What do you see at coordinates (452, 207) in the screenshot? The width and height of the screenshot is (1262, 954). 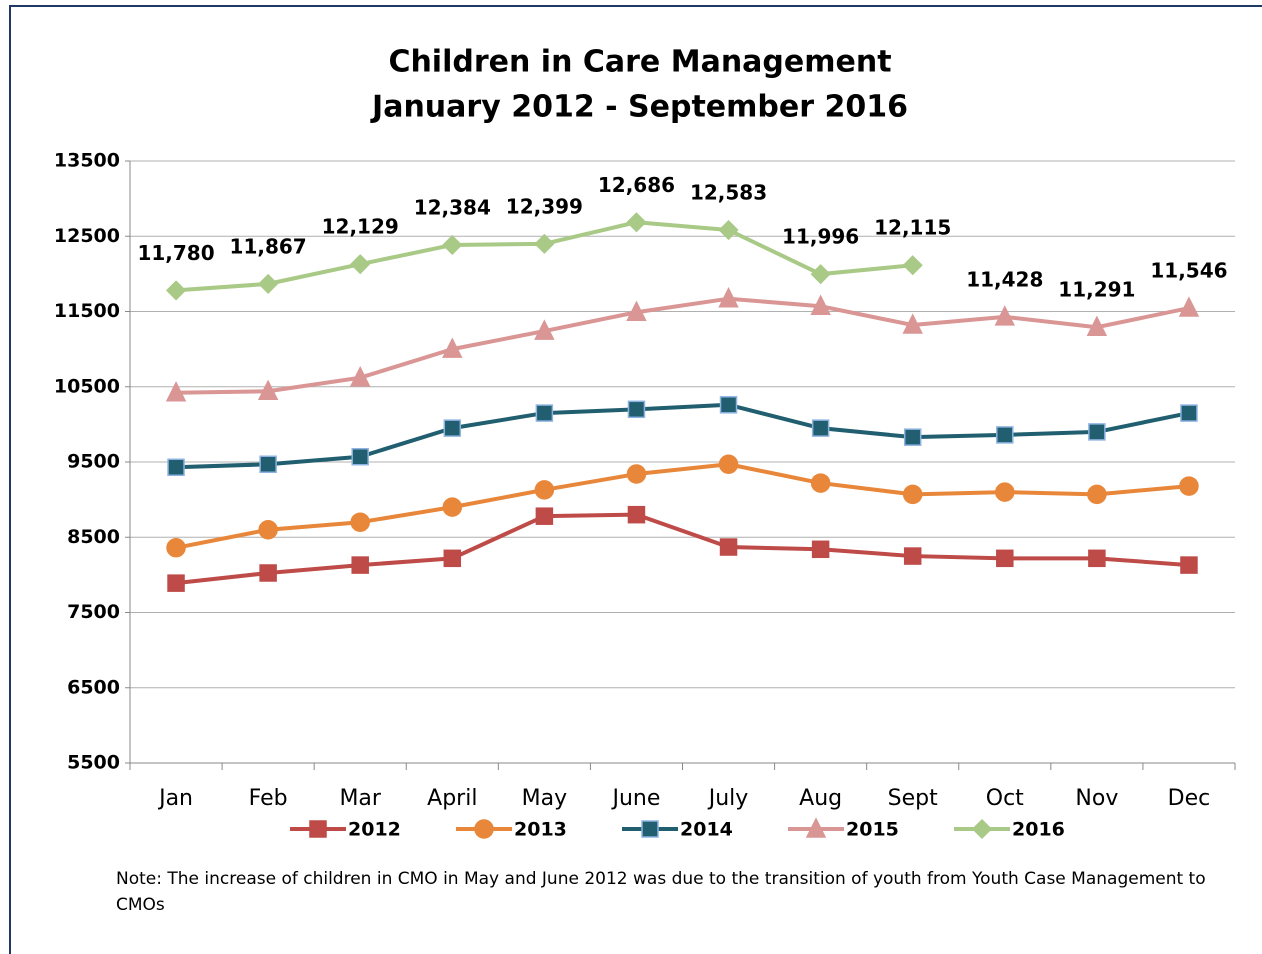 I see `data-label: 12,384` at bounding box center [452, 207].